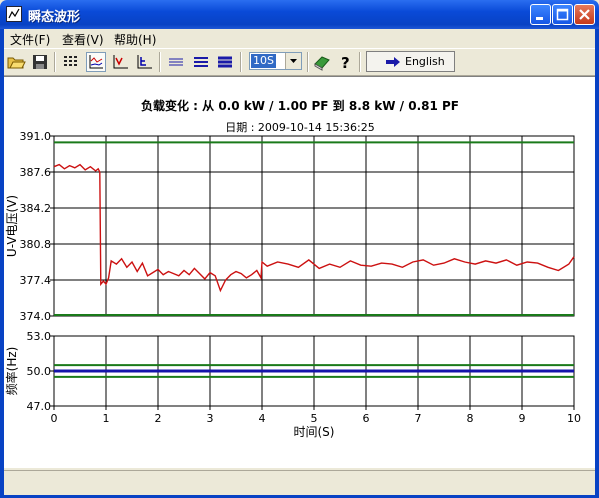 The image size is (599, 498). What do you see at coordinates (54, 17) in the screenshot?
I see `window-title: 瞬态波形` at bounding box center [54, 17].